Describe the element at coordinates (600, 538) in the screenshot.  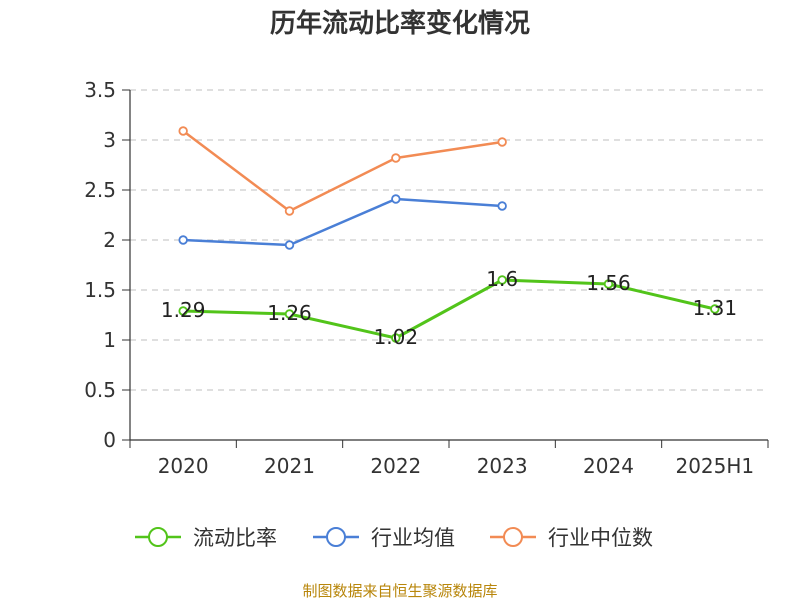
I see `legend-label: 行业中位数` at that location.